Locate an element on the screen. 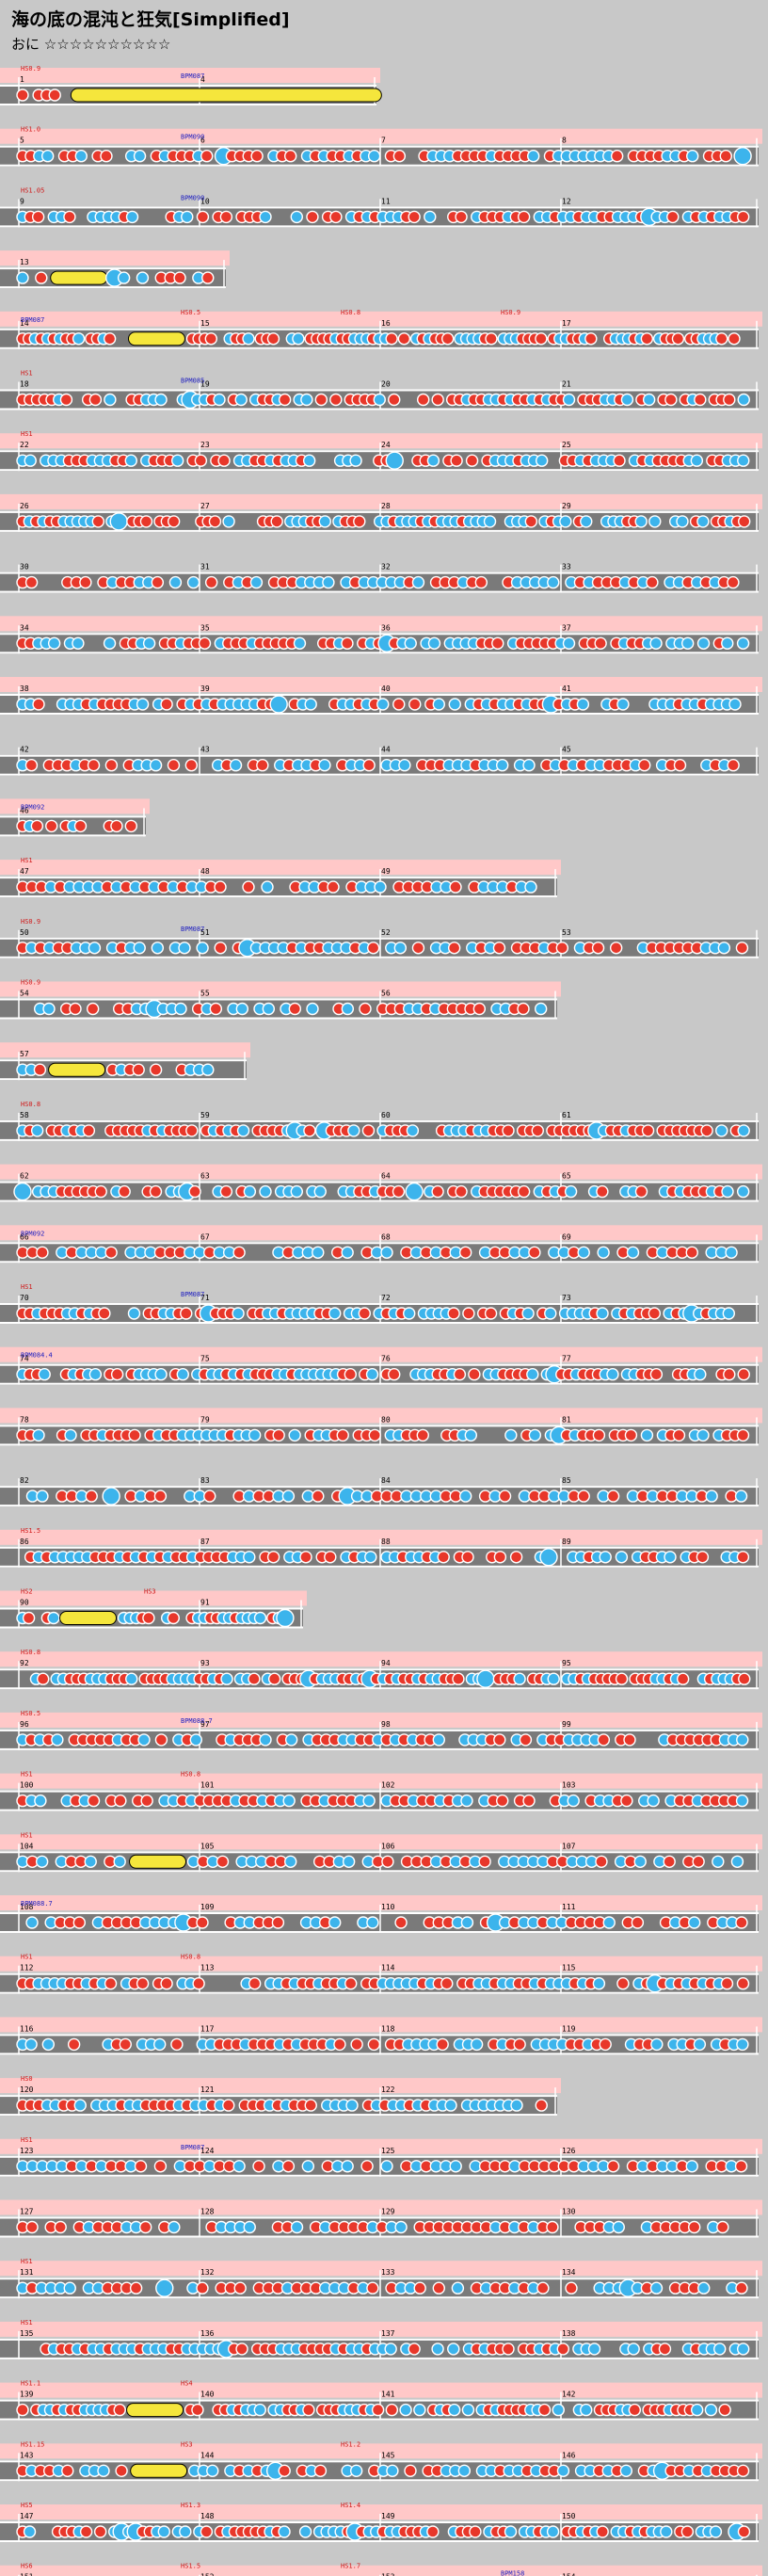  chart-row: 147 148 149 150 HS5 HS1.3 HS1.4 is located at coordinates (381, 2522).